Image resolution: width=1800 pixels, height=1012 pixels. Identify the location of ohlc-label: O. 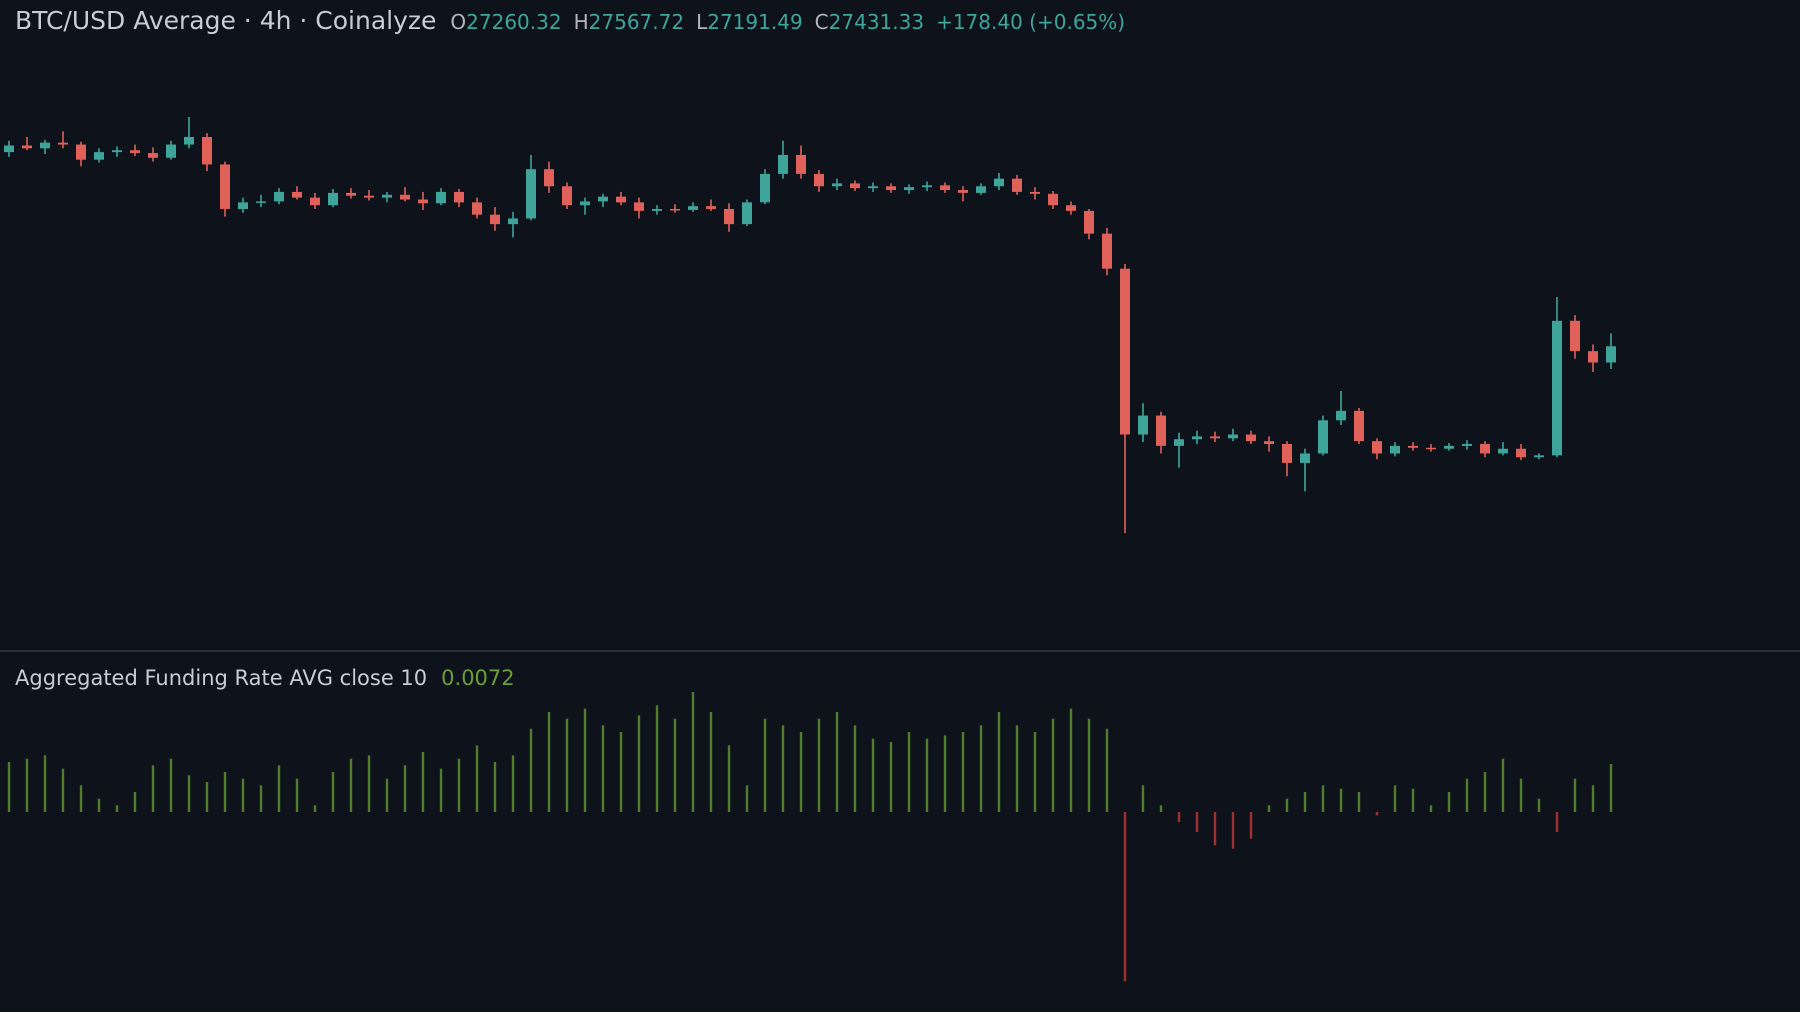
(458, 22).